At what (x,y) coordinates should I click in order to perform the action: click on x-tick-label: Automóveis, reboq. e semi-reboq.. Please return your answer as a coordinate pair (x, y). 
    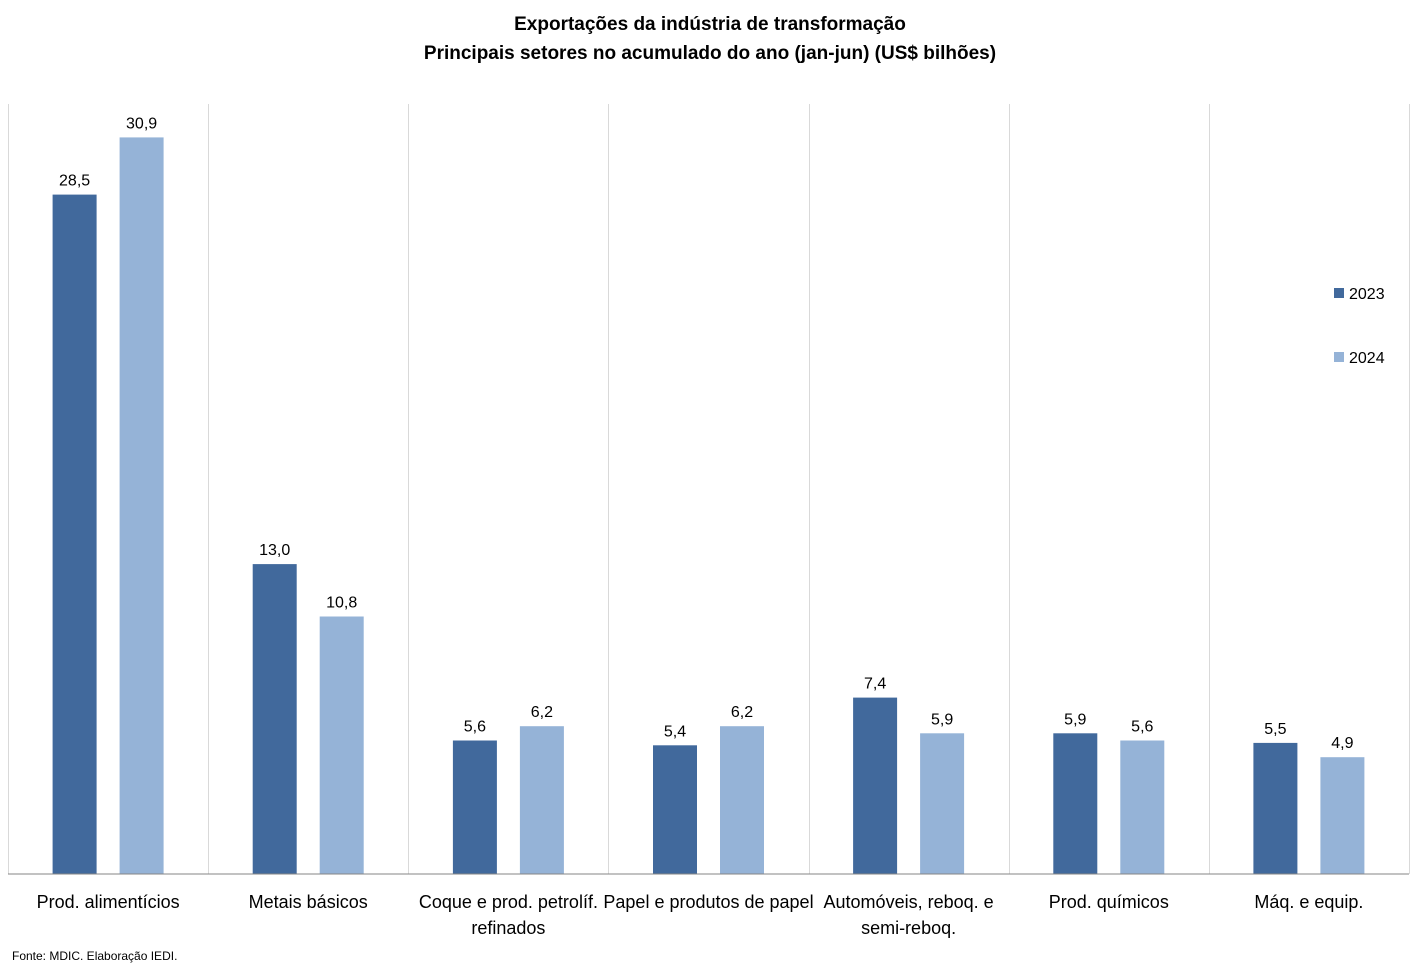
    Looking at the image, I should click on (909, 915).